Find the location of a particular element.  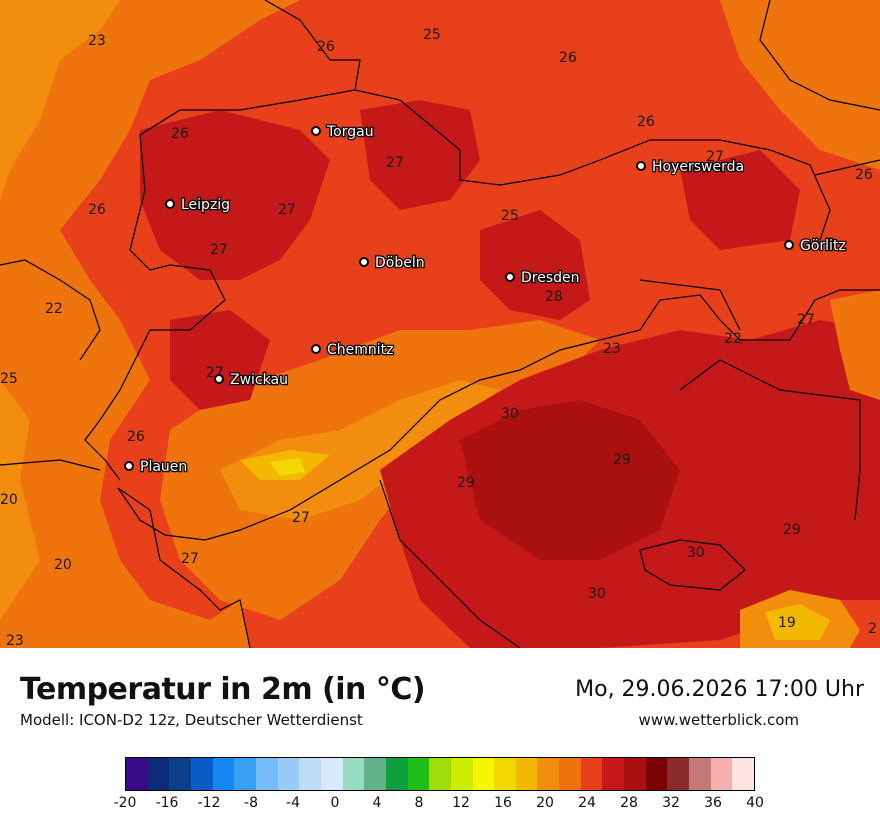

legend-tick-label: 4 is located at coordinates (377, 803).